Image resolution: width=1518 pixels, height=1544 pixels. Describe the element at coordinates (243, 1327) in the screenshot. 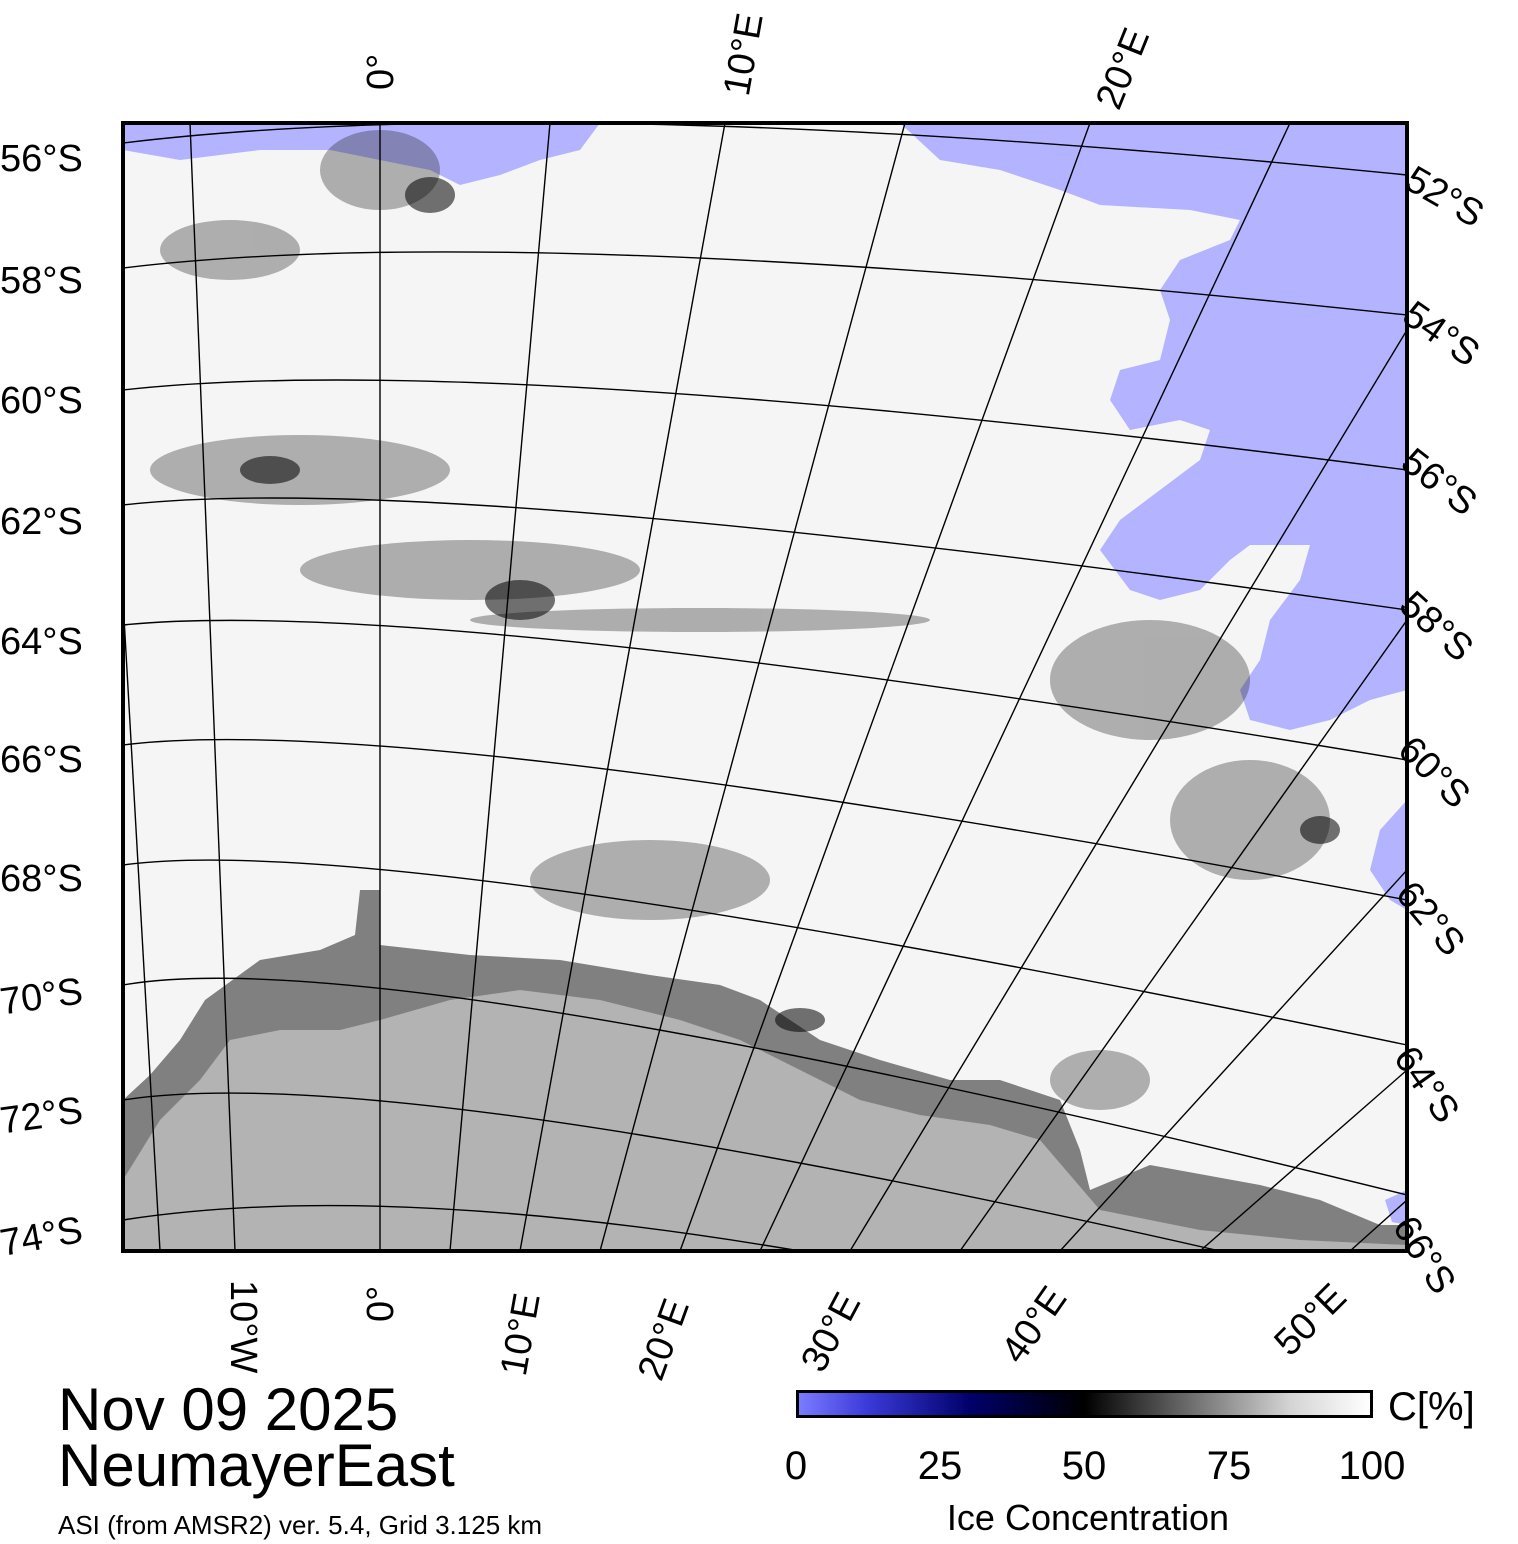

I see `lon-label-bottom: 10°W` at that location.